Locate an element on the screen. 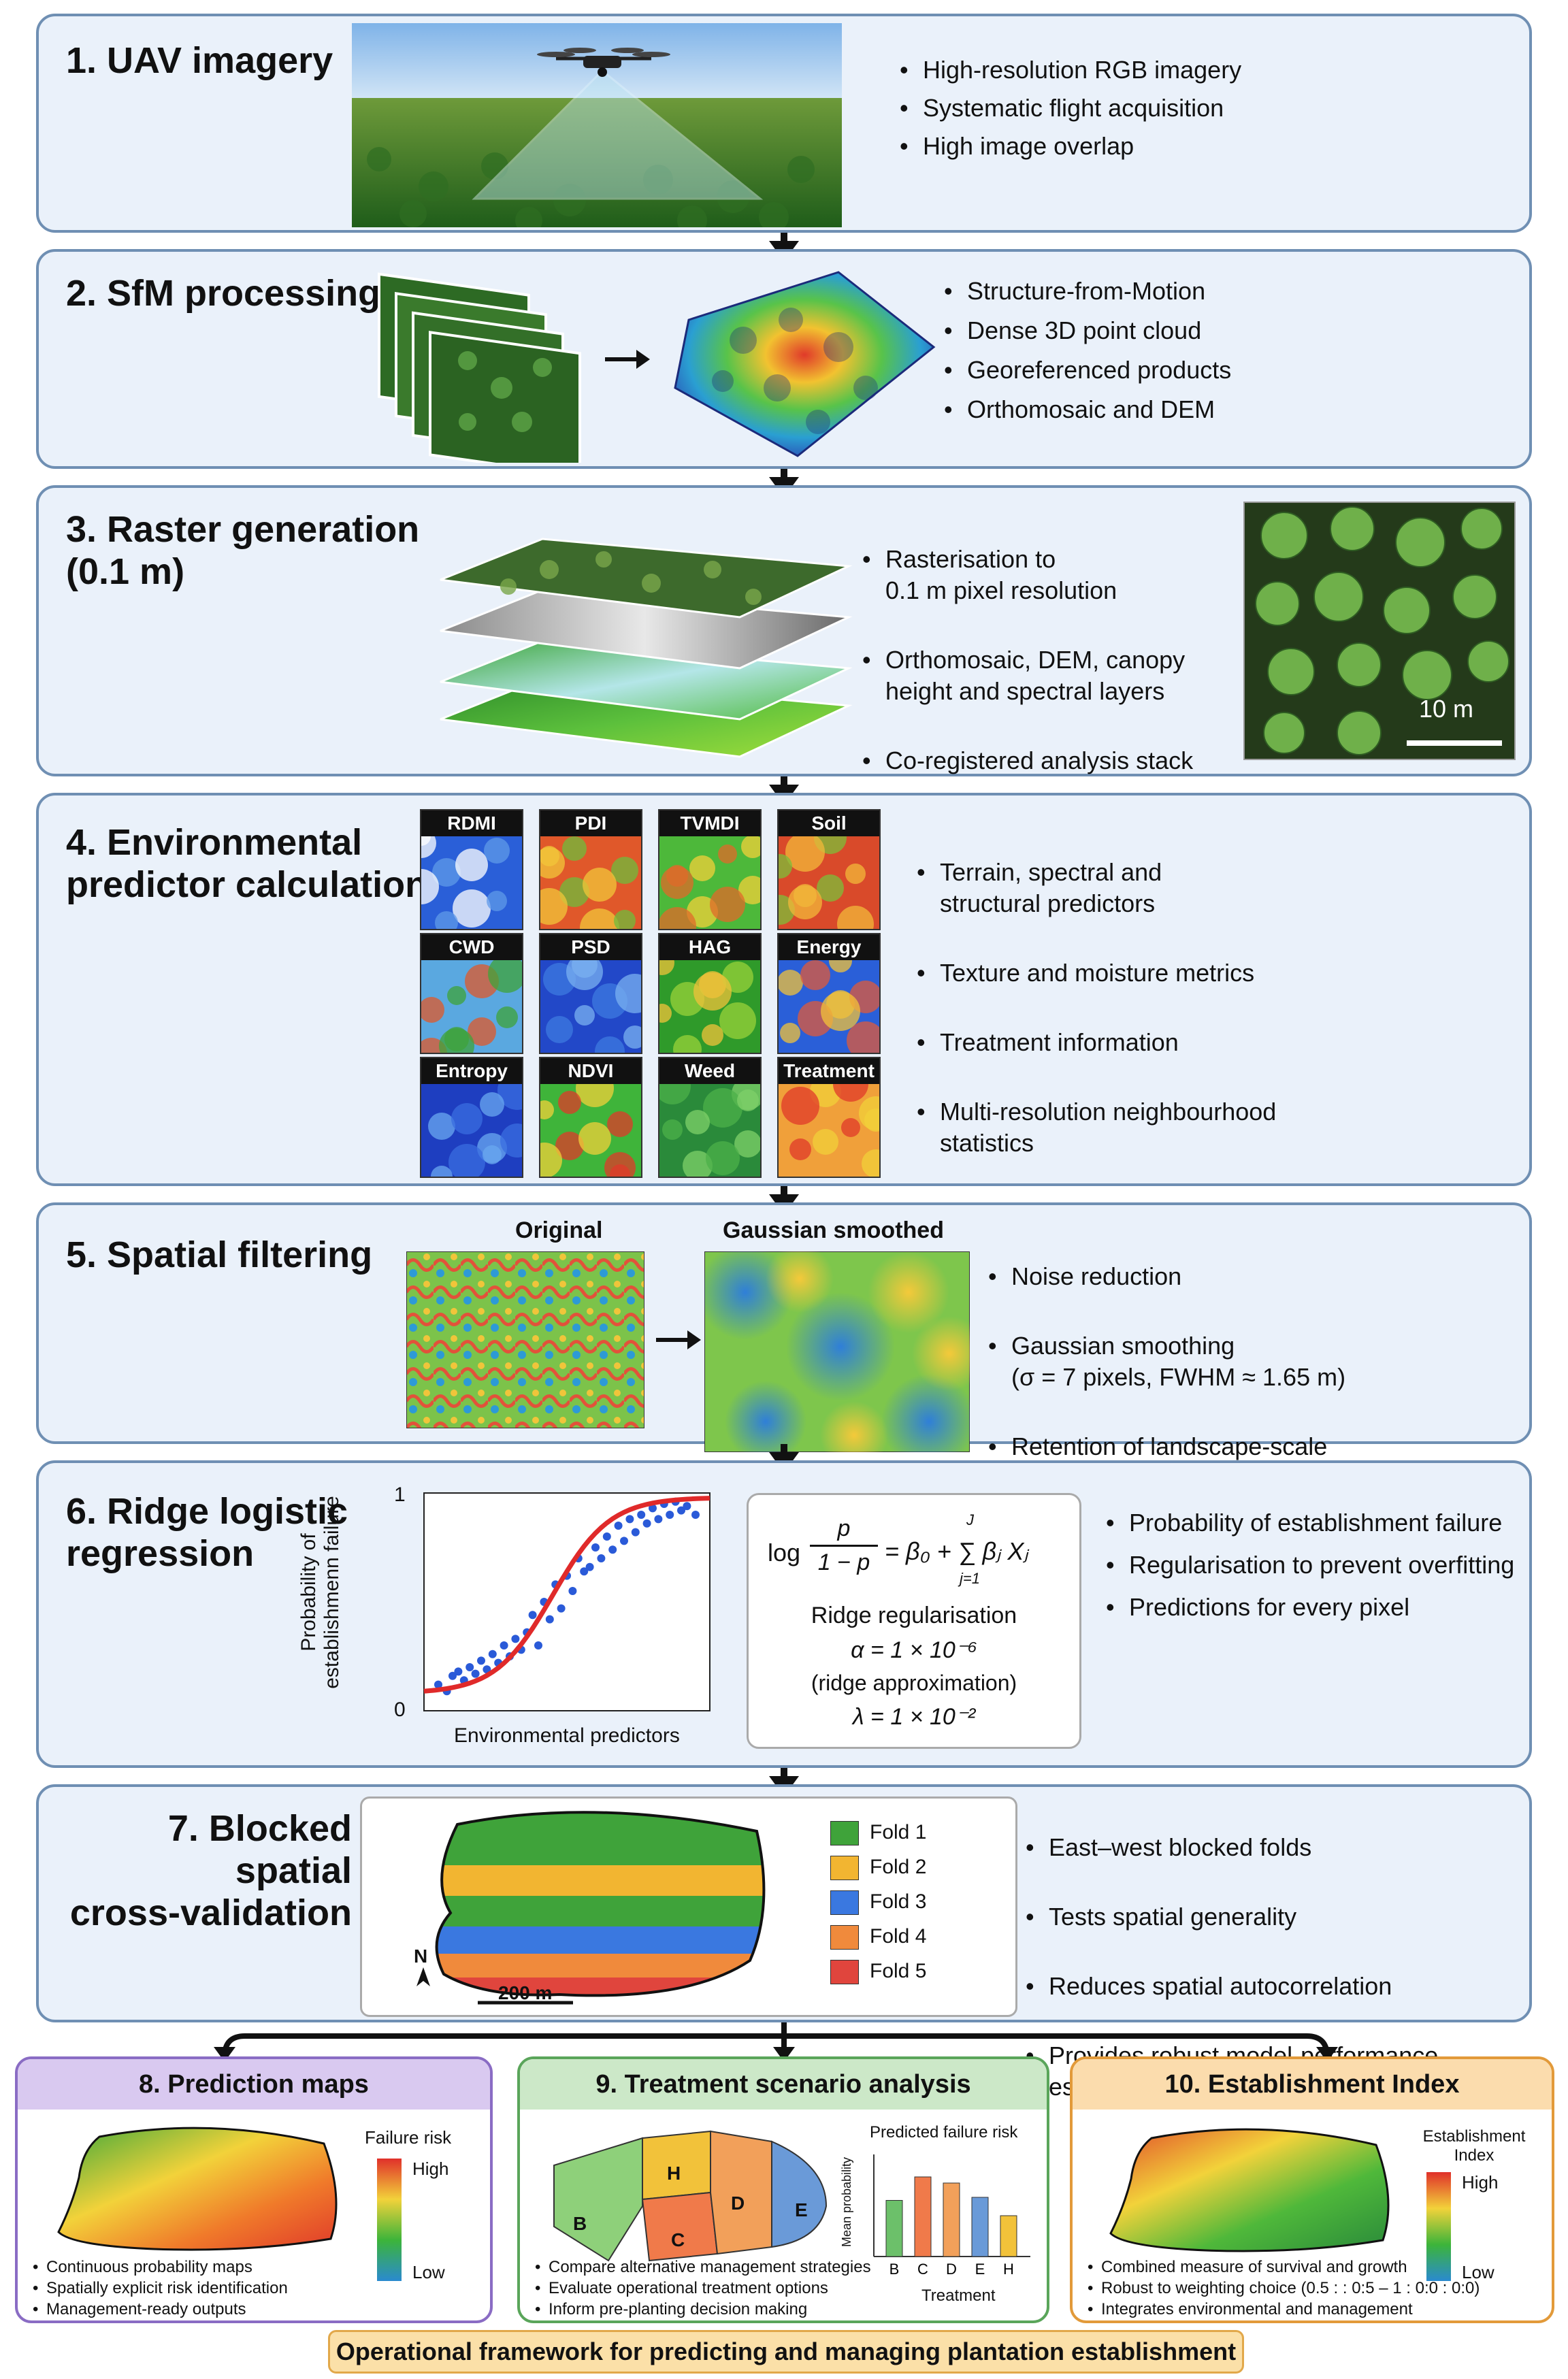 The height and width of the screenshot is (2379, 1568). bullet: Co-registered analysis stack is located at coordinates (1027, 760).